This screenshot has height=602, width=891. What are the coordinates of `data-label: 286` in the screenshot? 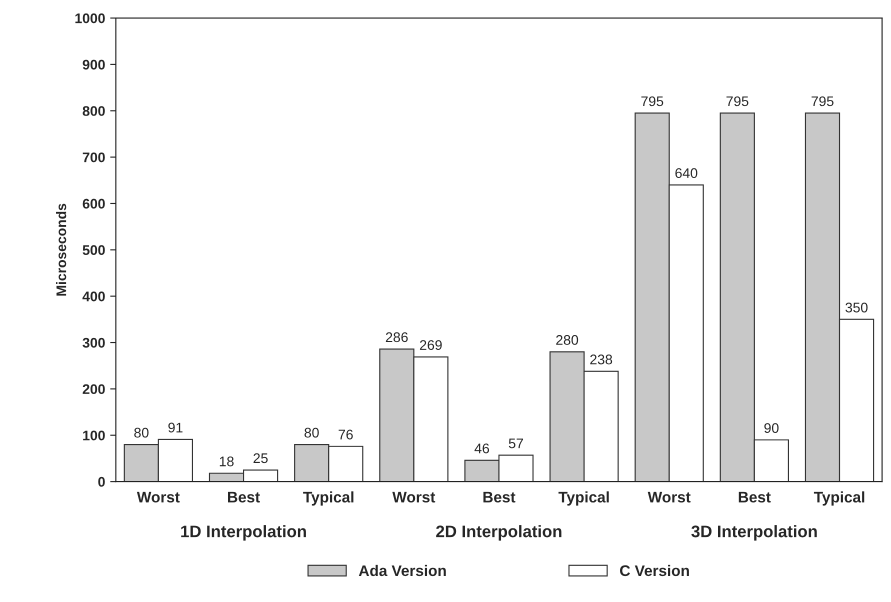 It's located at (397, 337).